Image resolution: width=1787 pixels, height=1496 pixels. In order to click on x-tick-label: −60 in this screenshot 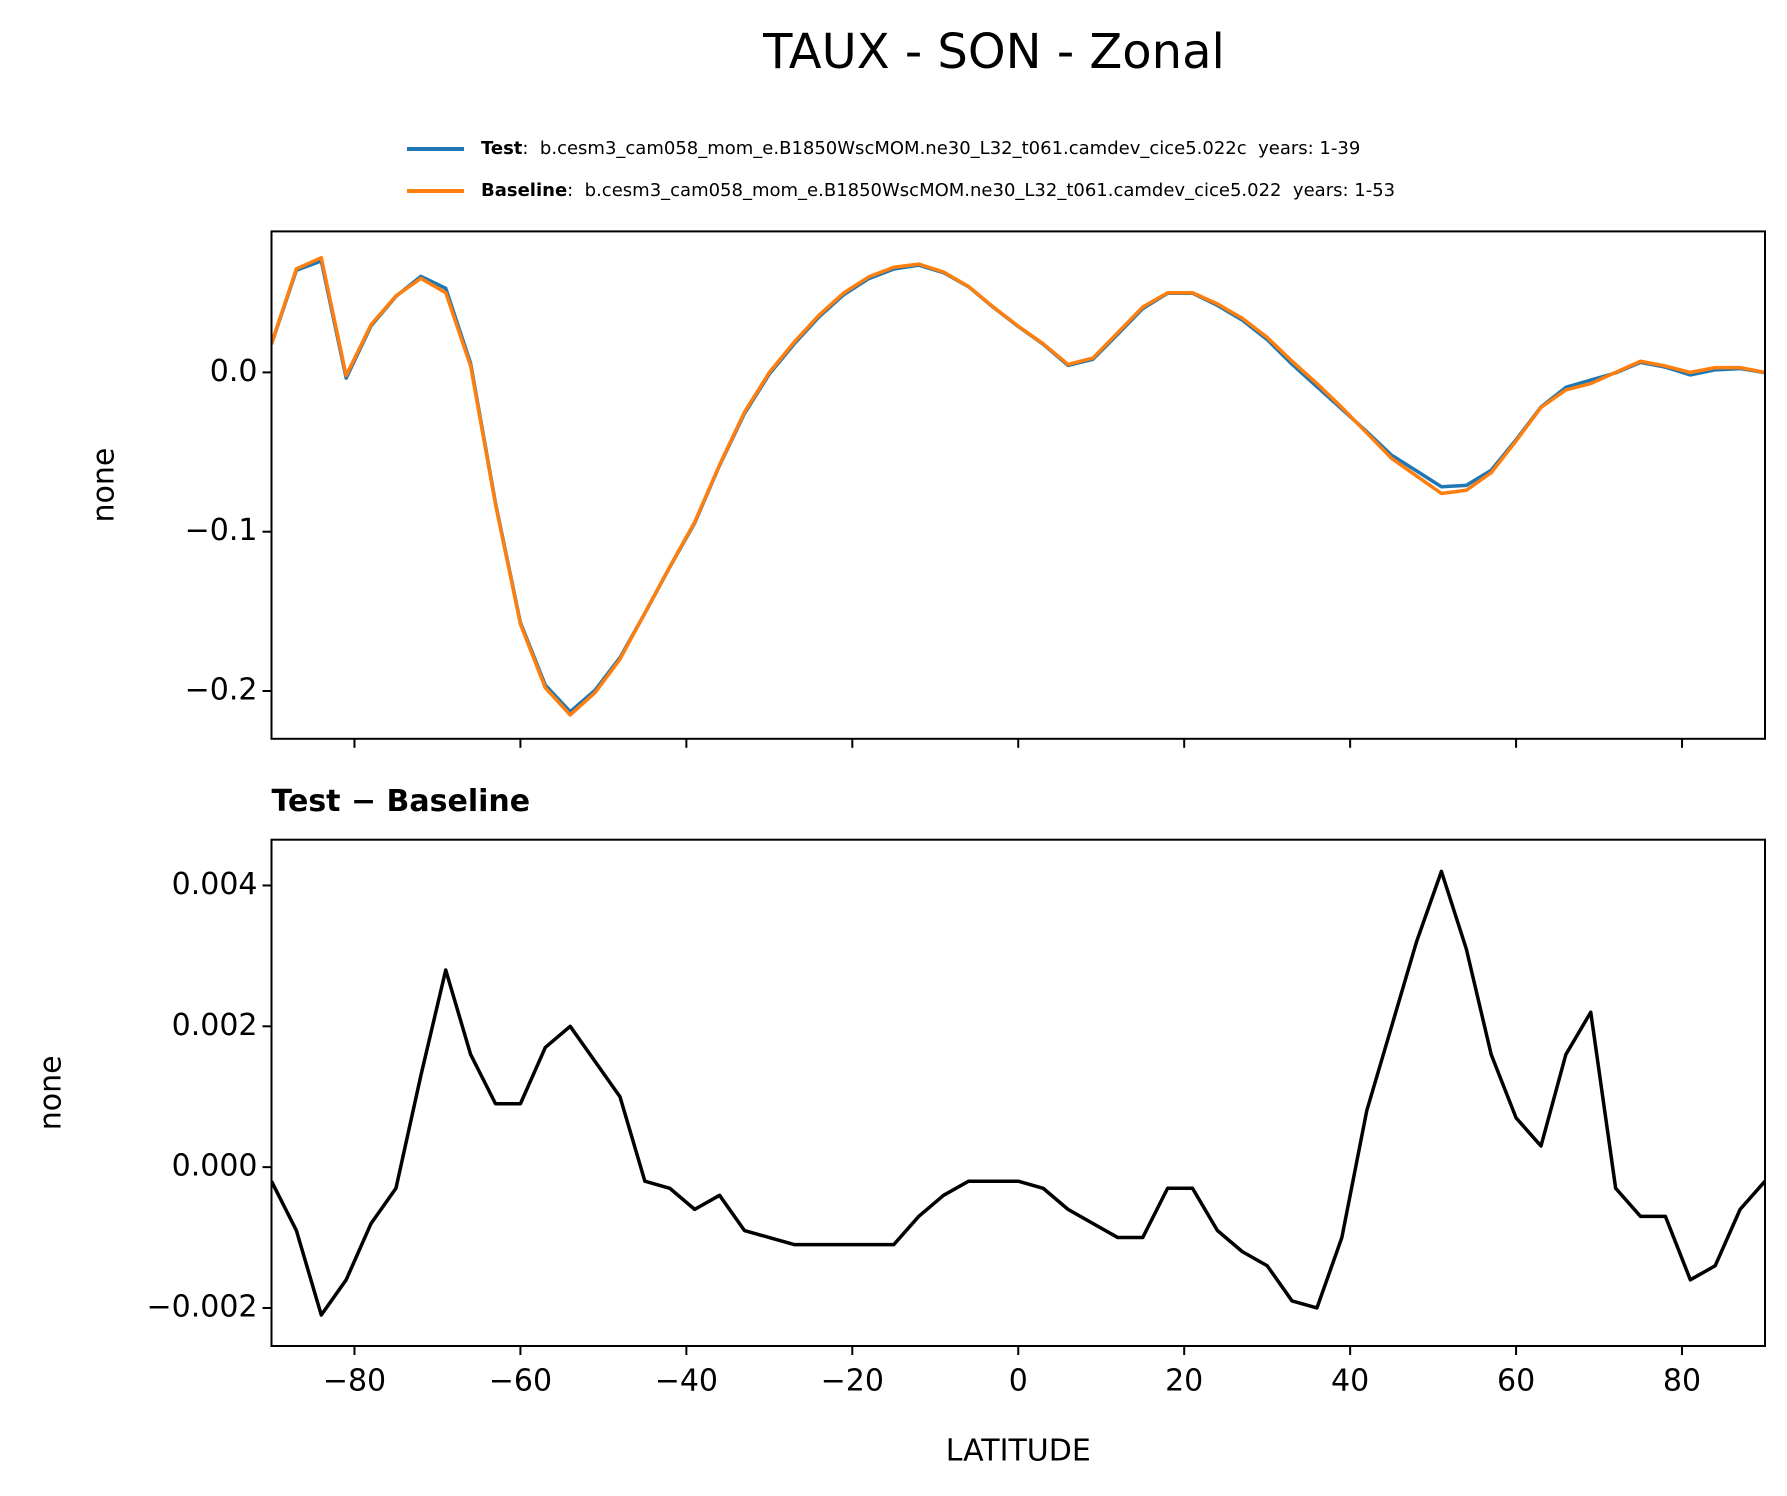, I will do `click(520, 1381)`.